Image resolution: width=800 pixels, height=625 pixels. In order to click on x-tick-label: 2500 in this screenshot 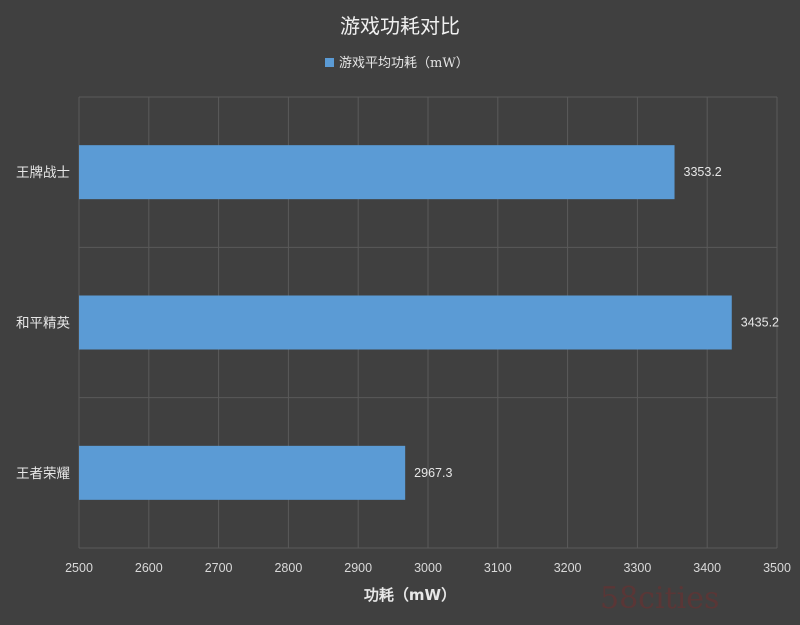, I will do `click(79, 568)`.